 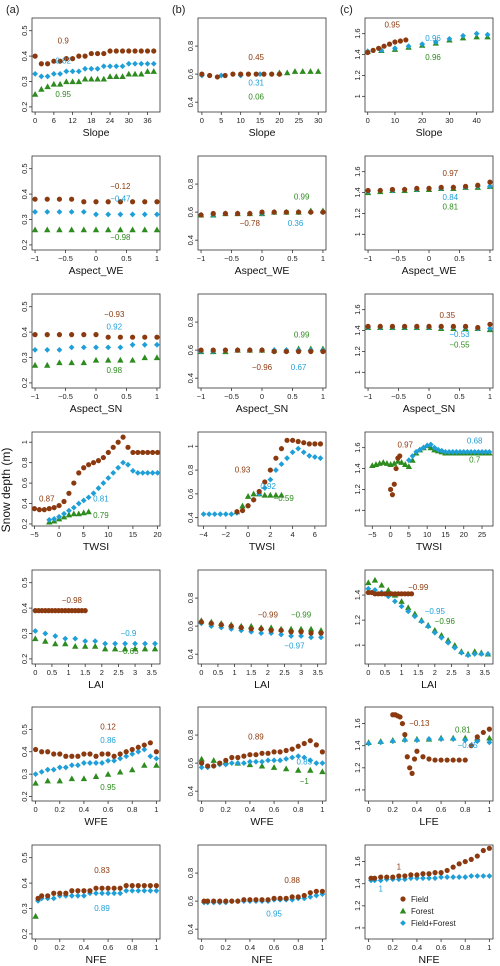 What do you see at coordinates (427, 911) in the screenshot?
I see `legend: Field Forest Field+Forest` at bounding box center [427, 911].